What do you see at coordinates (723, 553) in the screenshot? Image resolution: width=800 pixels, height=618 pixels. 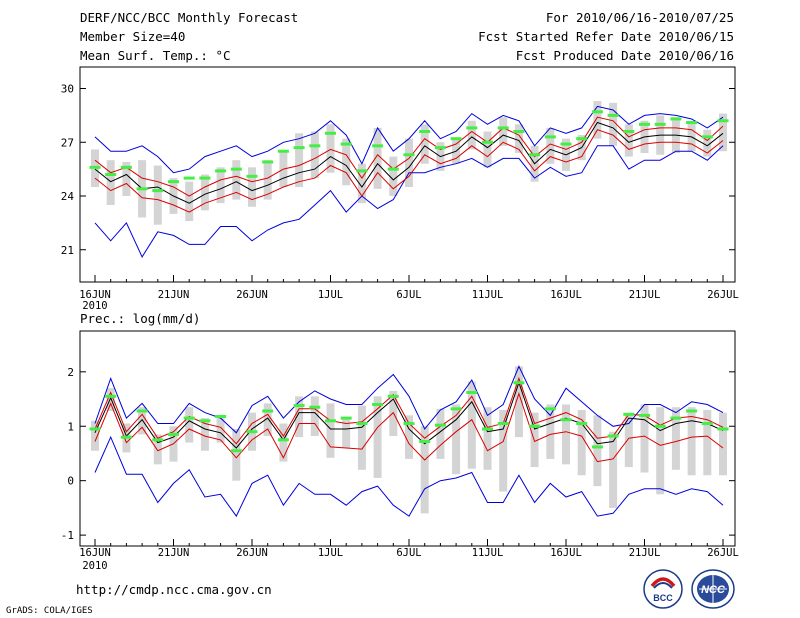 I see `panel2-xtick-label: 26JUL` at bounding box center [723, 553].